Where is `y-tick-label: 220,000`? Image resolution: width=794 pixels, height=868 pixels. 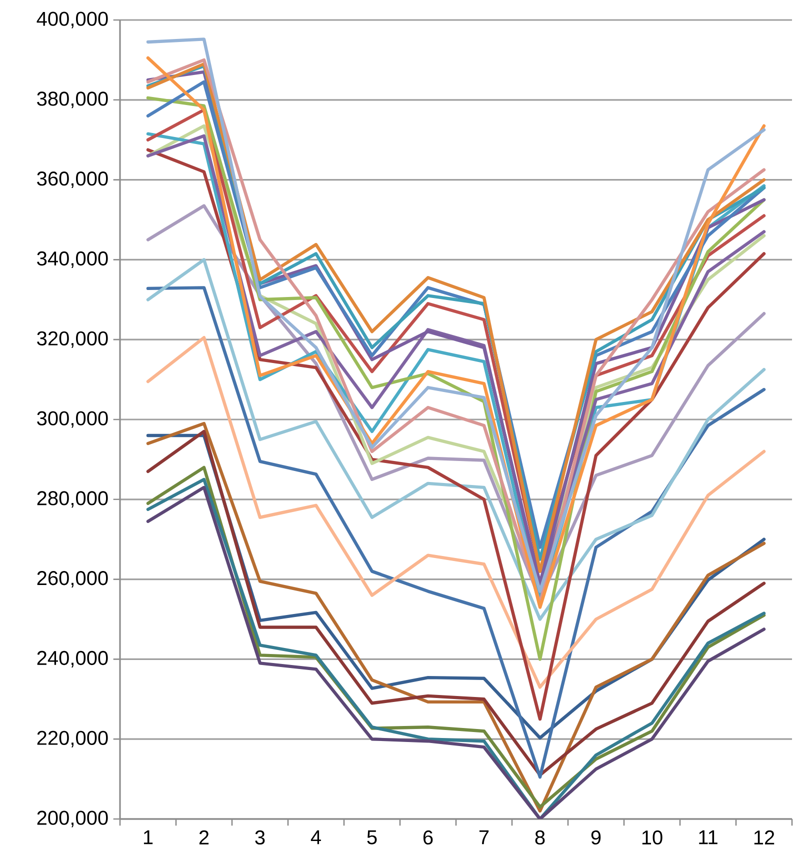 y-tick-label: 220,000 is located at coordinates (72, 739).